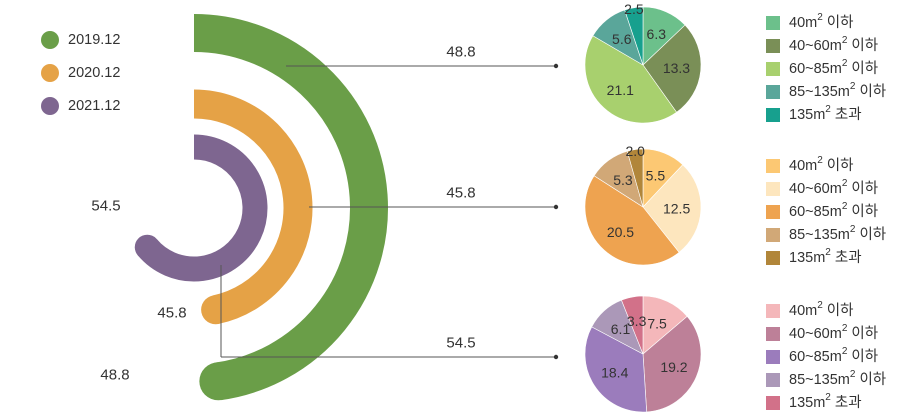 This screenshot has height=414, width=900. Describe the element at coordinates (773, 115) in the screenshot. I see `pie-legend-swatch-2019.12-4` at that location.